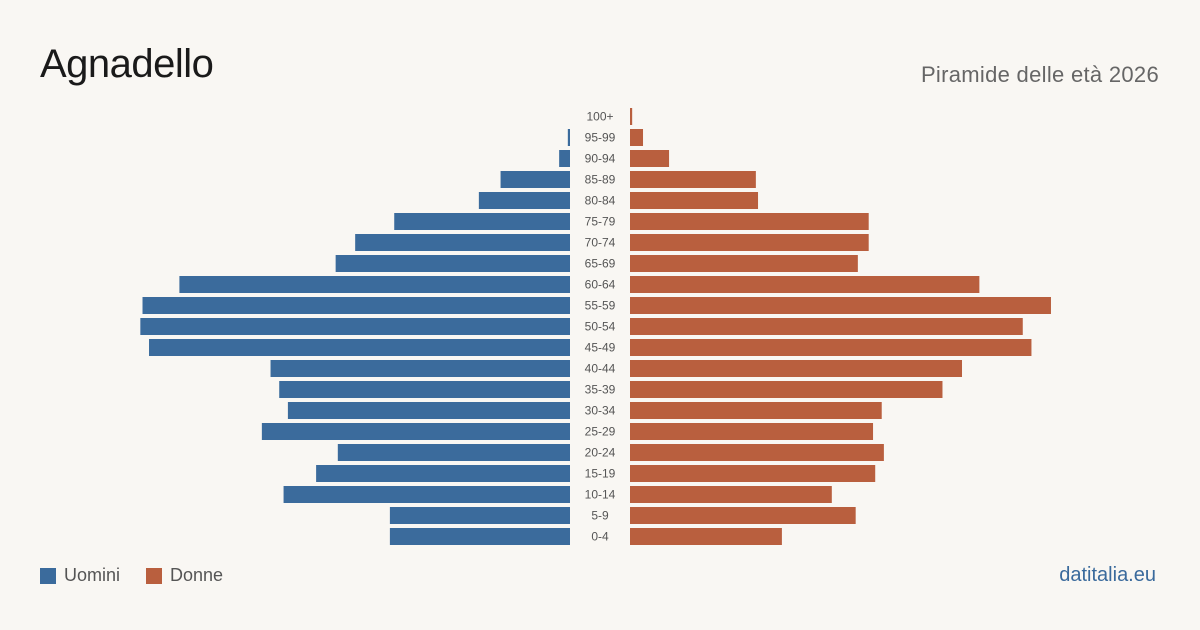 Image resolution: width=1200 pixels, height=630 pixels. I want to click on legend-label-women: Donne, so click(197, 575).